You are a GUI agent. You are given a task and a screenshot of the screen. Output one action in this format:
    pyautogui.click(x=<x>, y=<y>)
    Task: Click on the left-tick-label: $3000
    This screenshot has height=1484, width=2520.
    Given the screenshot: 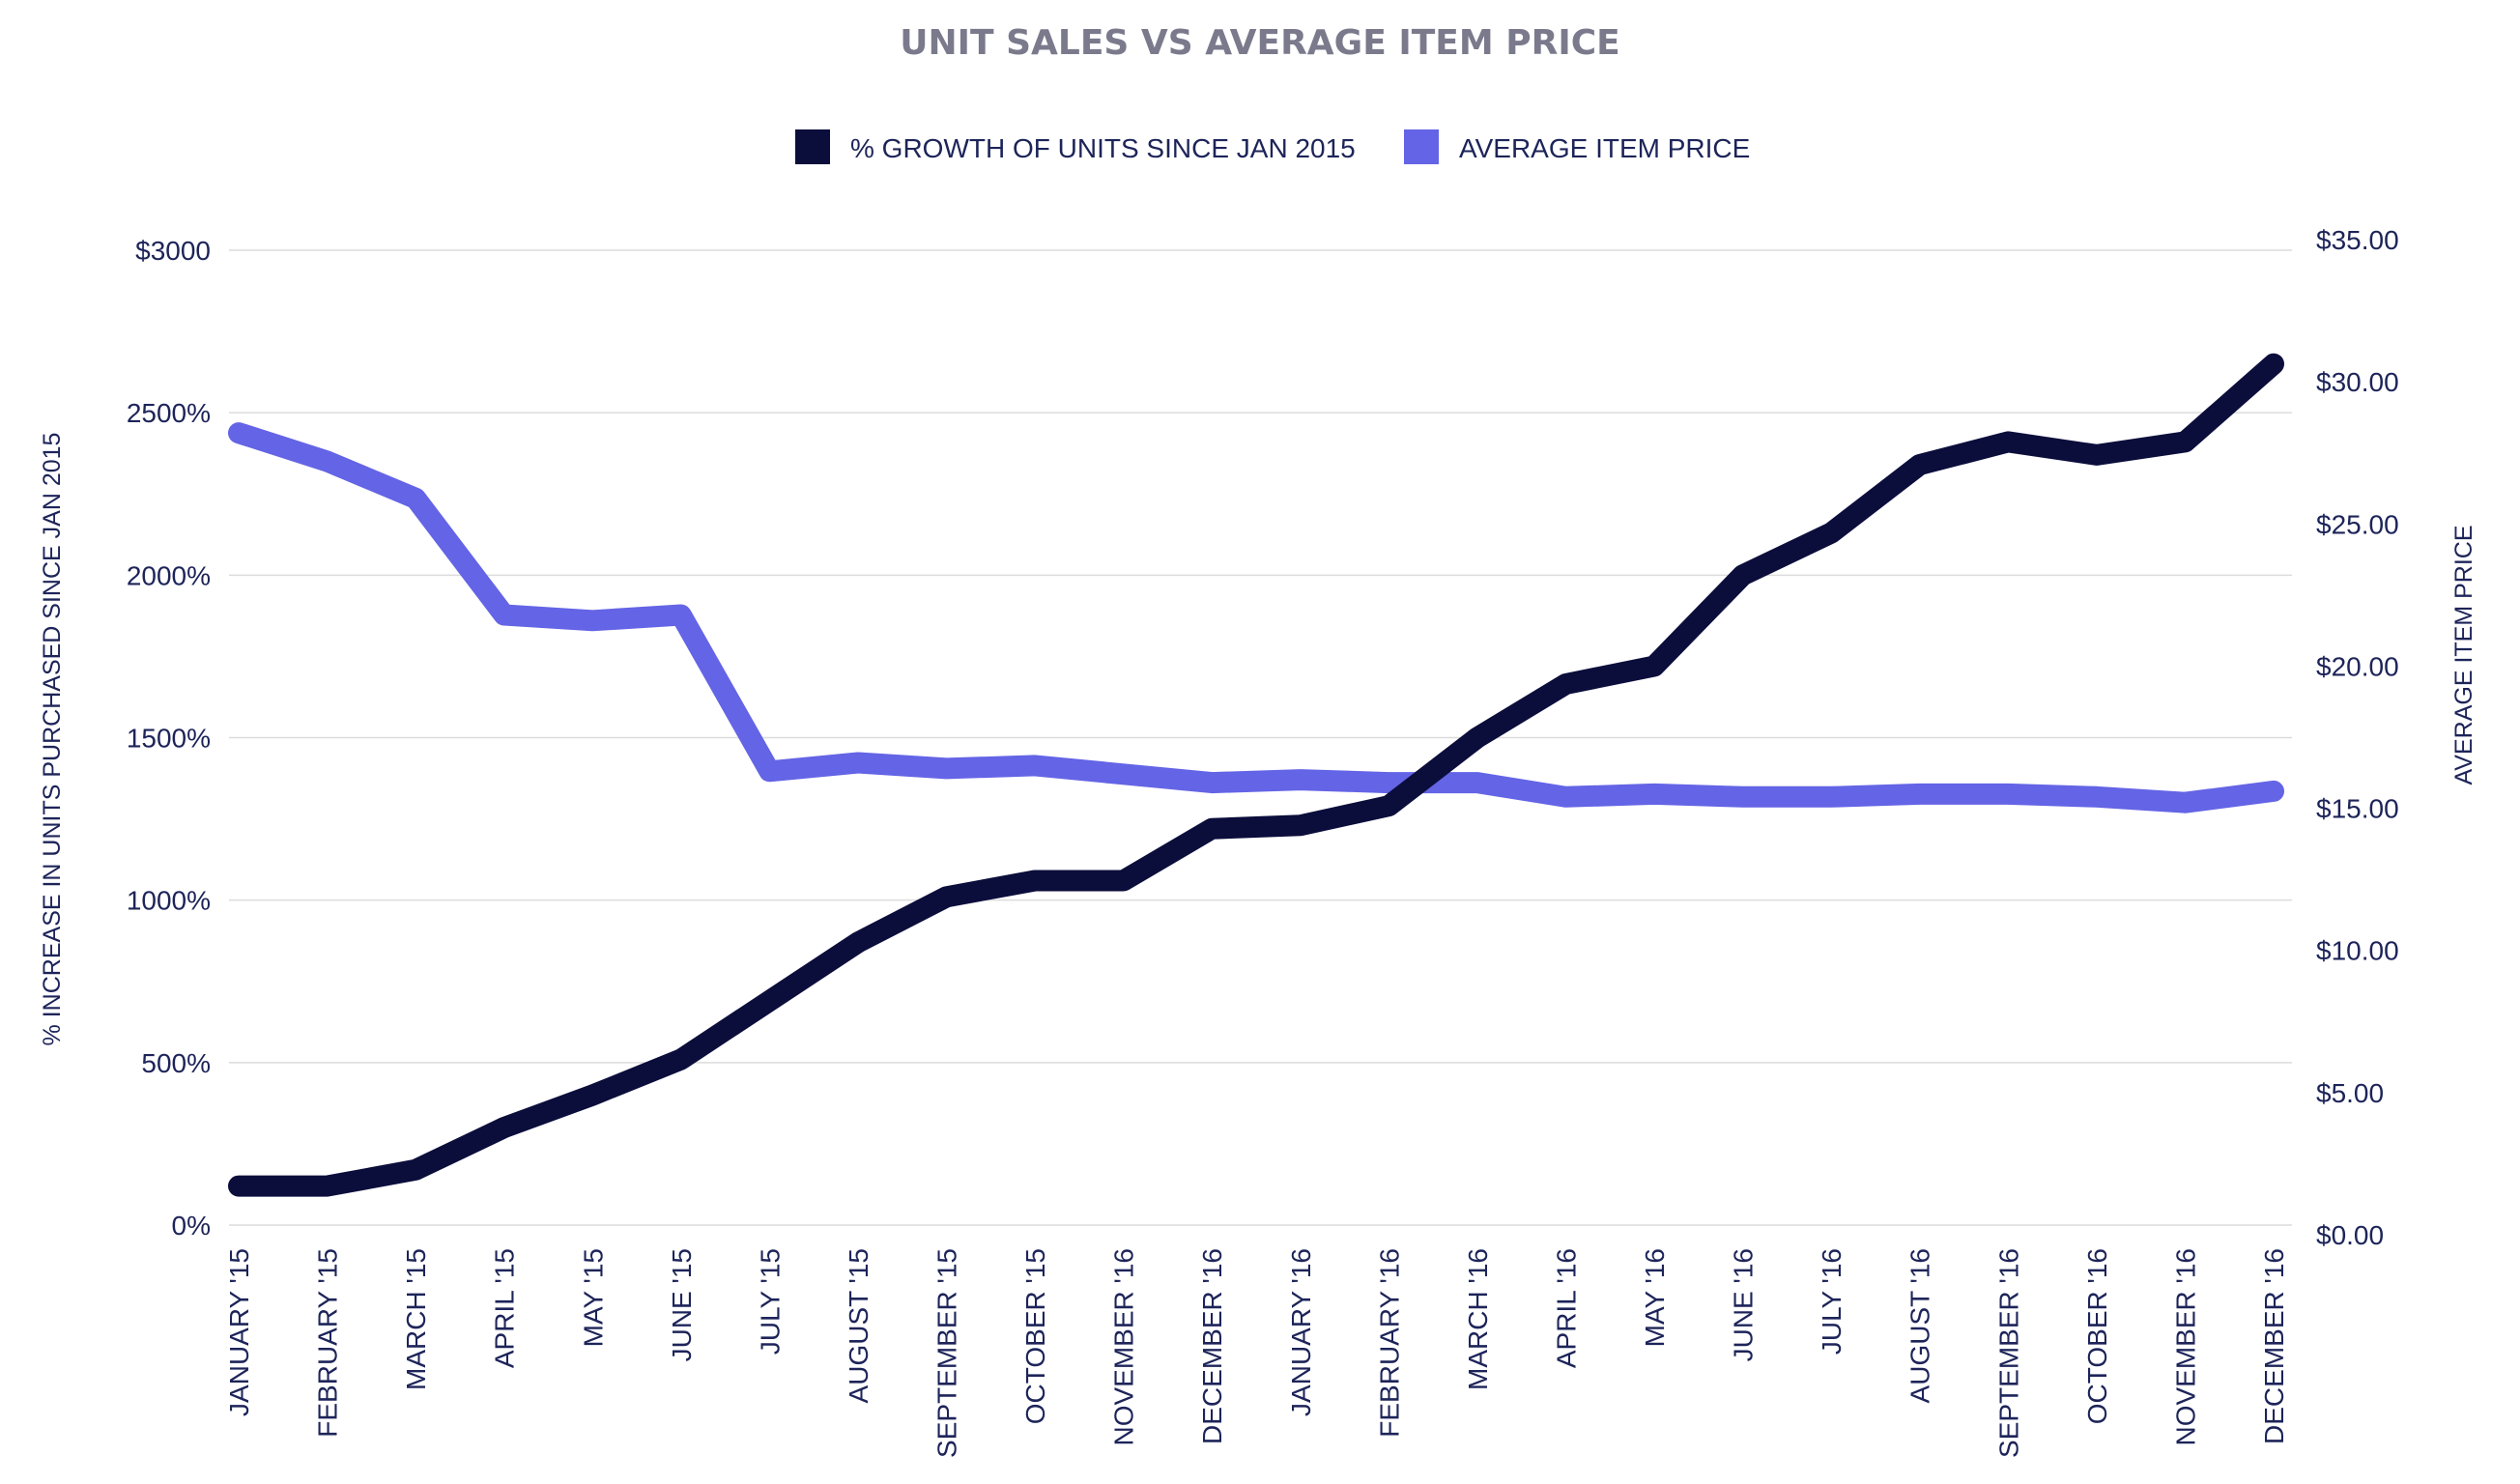 What is the action you would take?
    pyautogui.click(x=173, y=251)
    